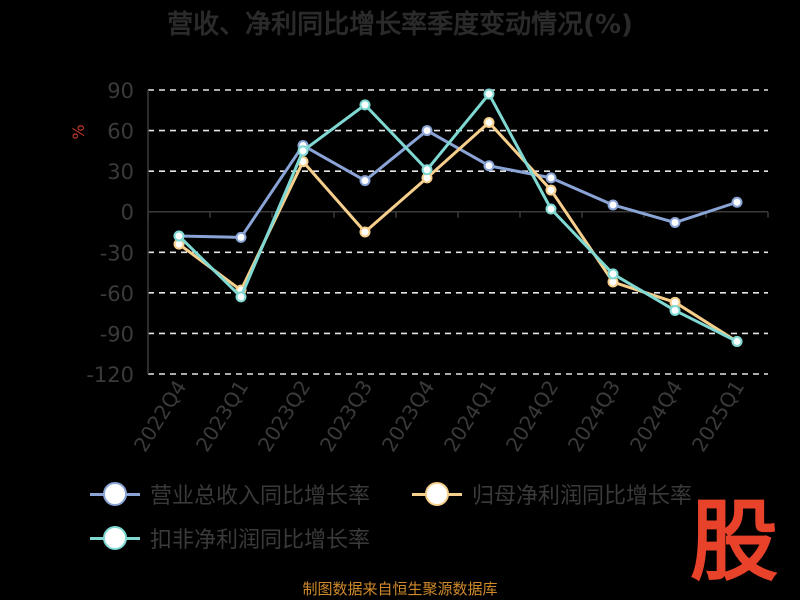 This screenshot has width=800, height=600. I want to click on legend-swatch-net-profit, so click(437, 494).